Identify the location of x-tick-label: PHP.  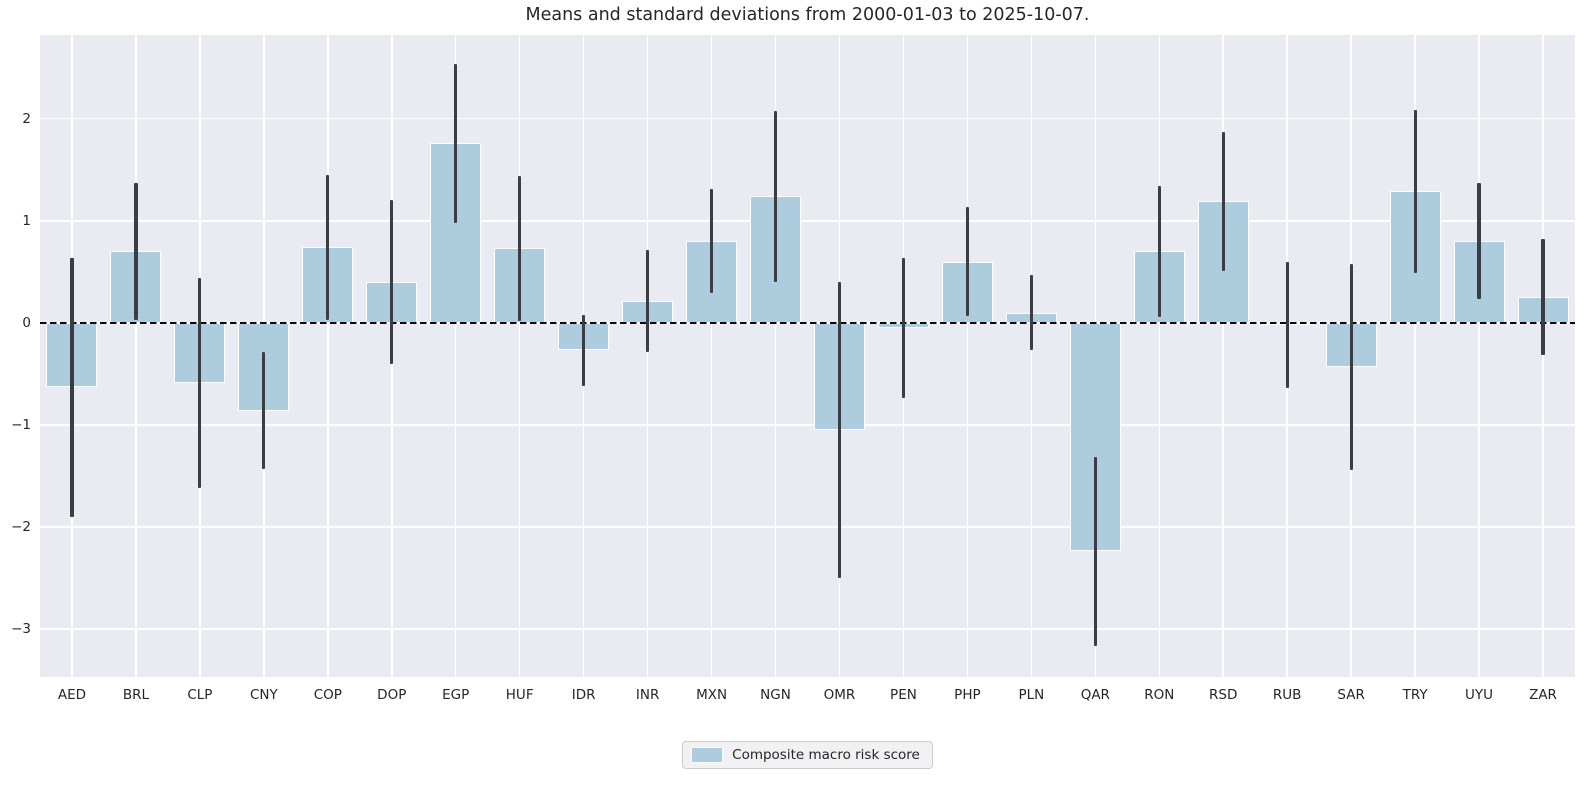
(967, 695).